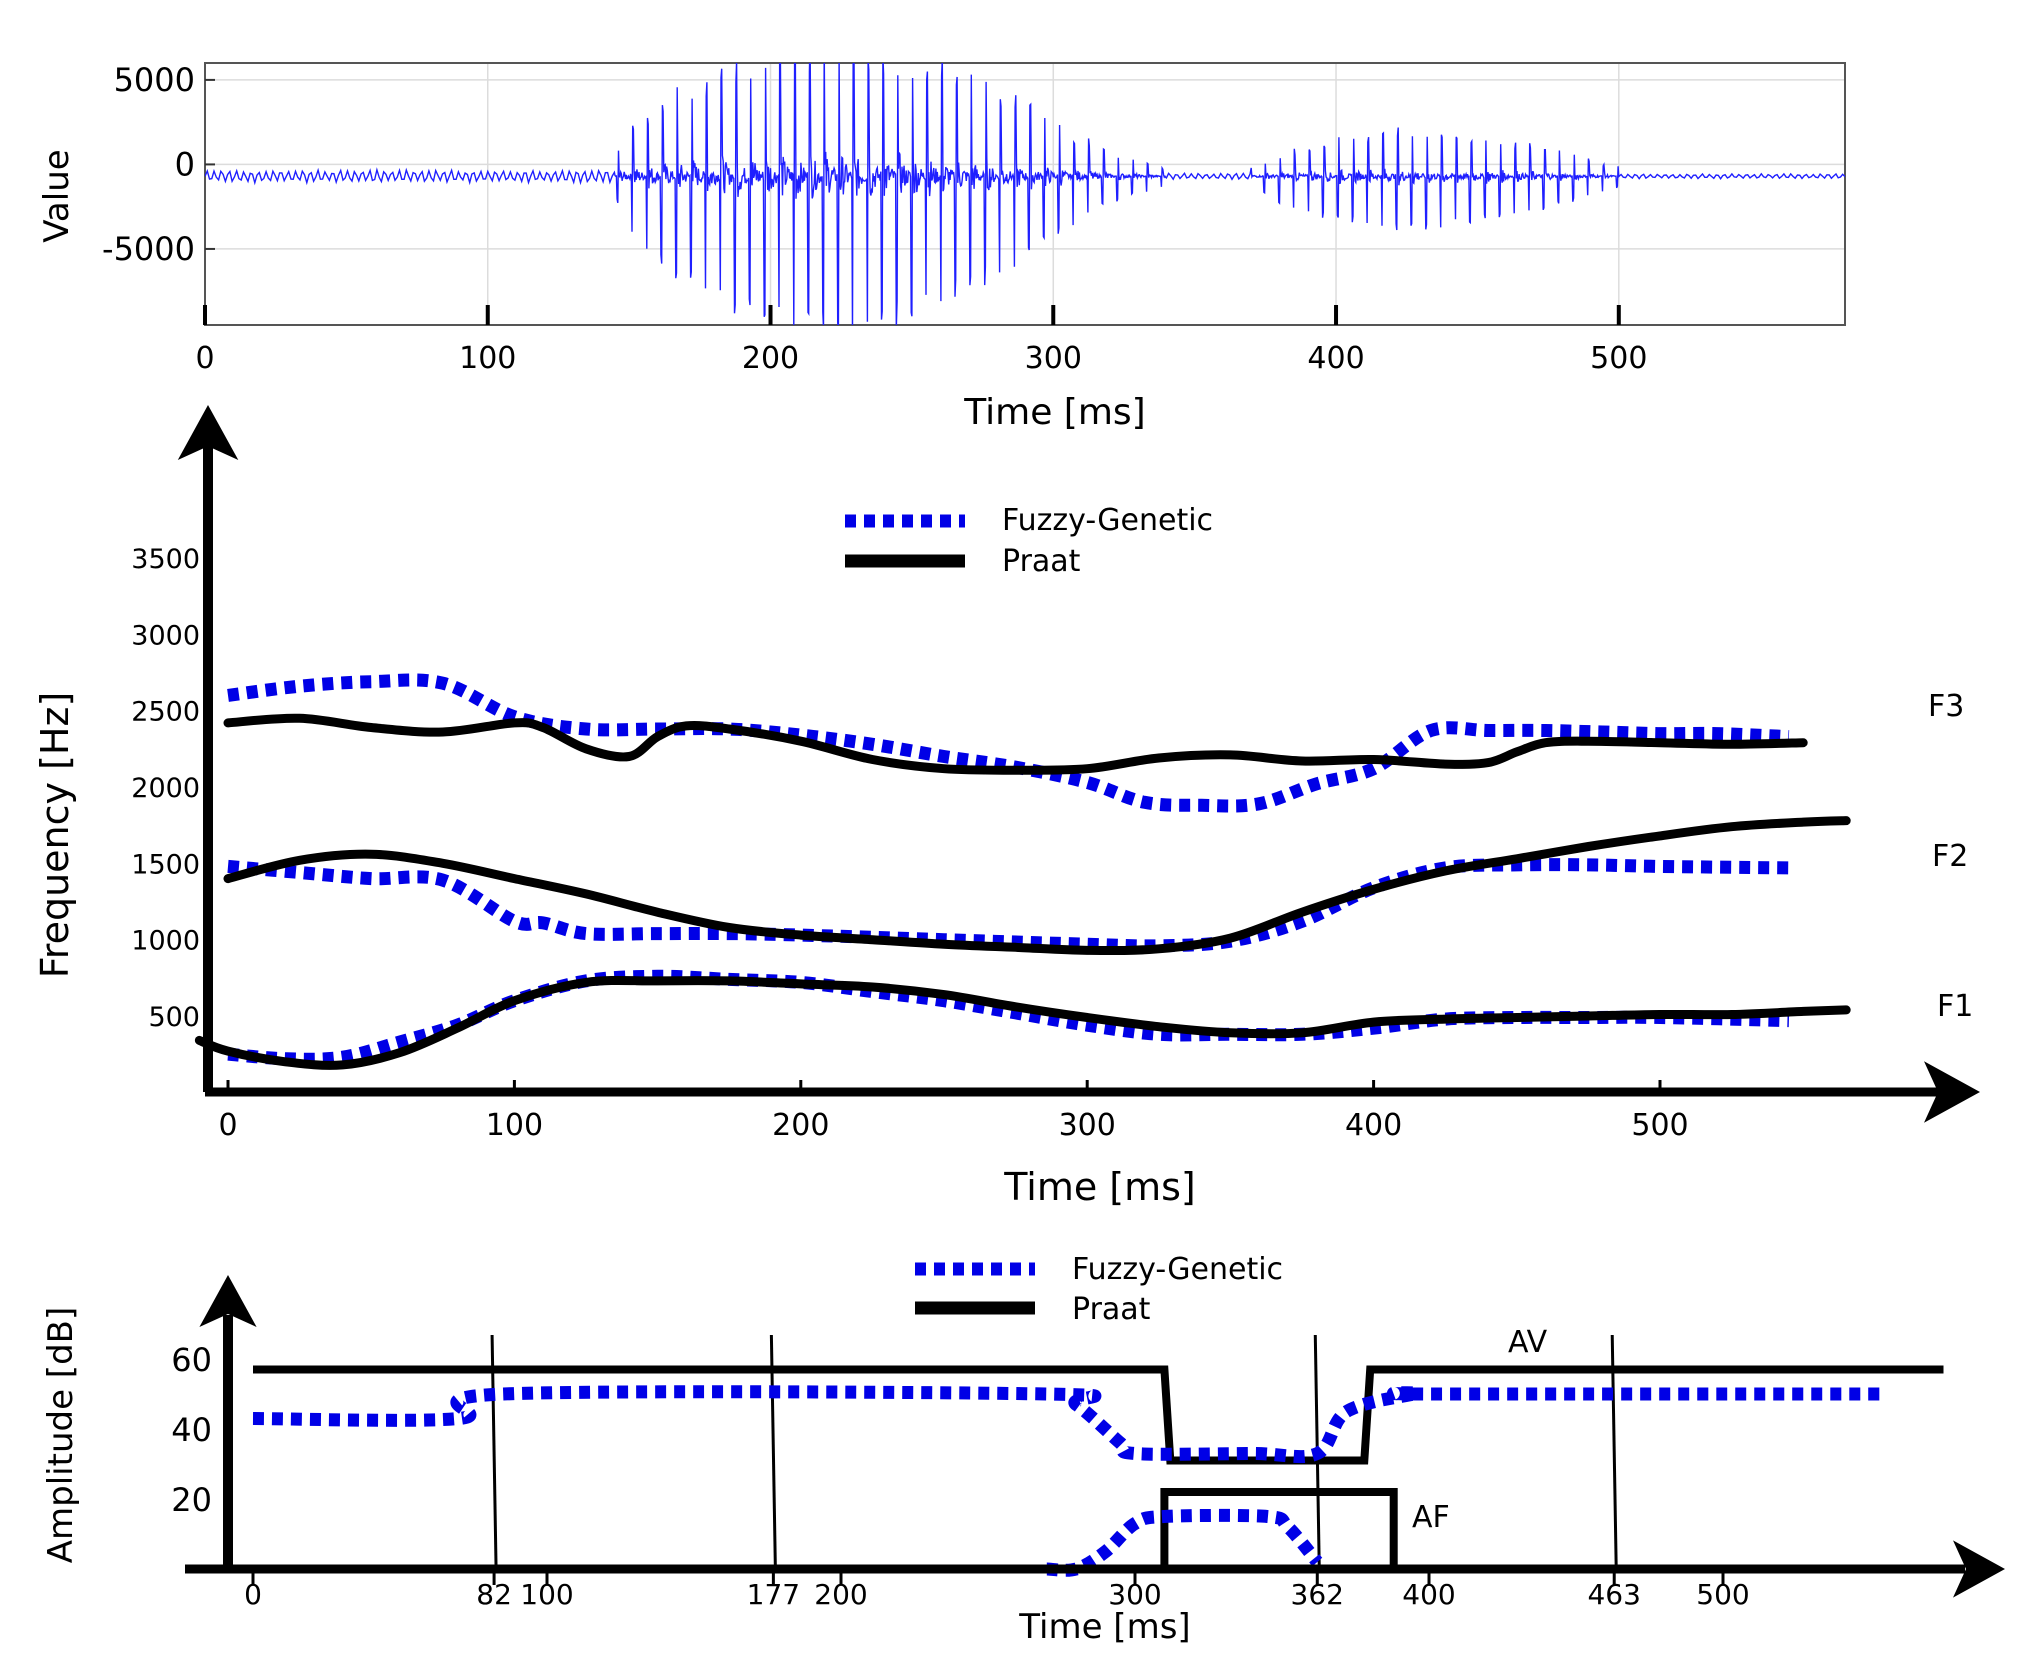 The width and height of the screenshot is (2037, 1660). Describe the element at coordinates (997, 1590) in the screenshot. I see `amplitude-x-ticks: 0 82 100 177 200 300 362 400 463 500` at that location.